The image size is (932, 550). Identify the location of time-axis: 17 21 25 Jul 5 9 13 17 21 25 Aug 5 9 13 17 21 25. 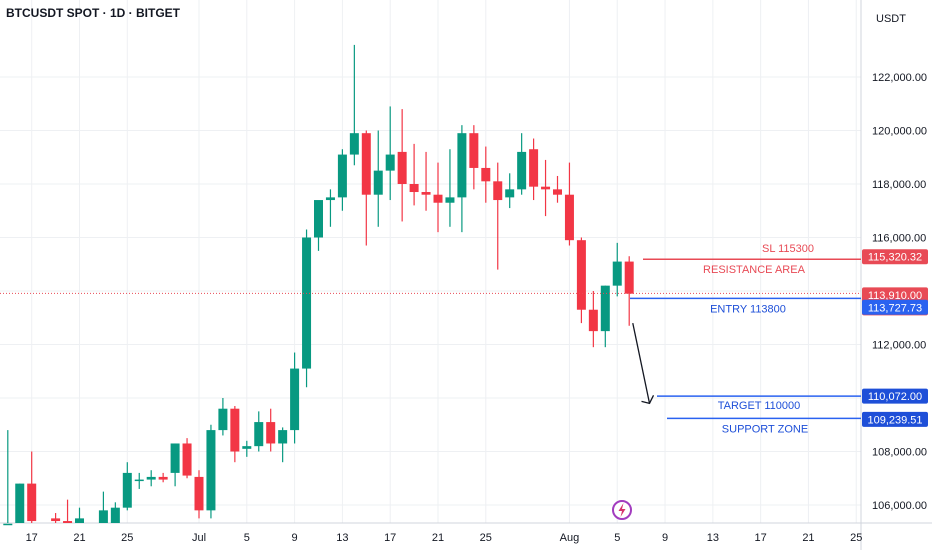
(444, 538).